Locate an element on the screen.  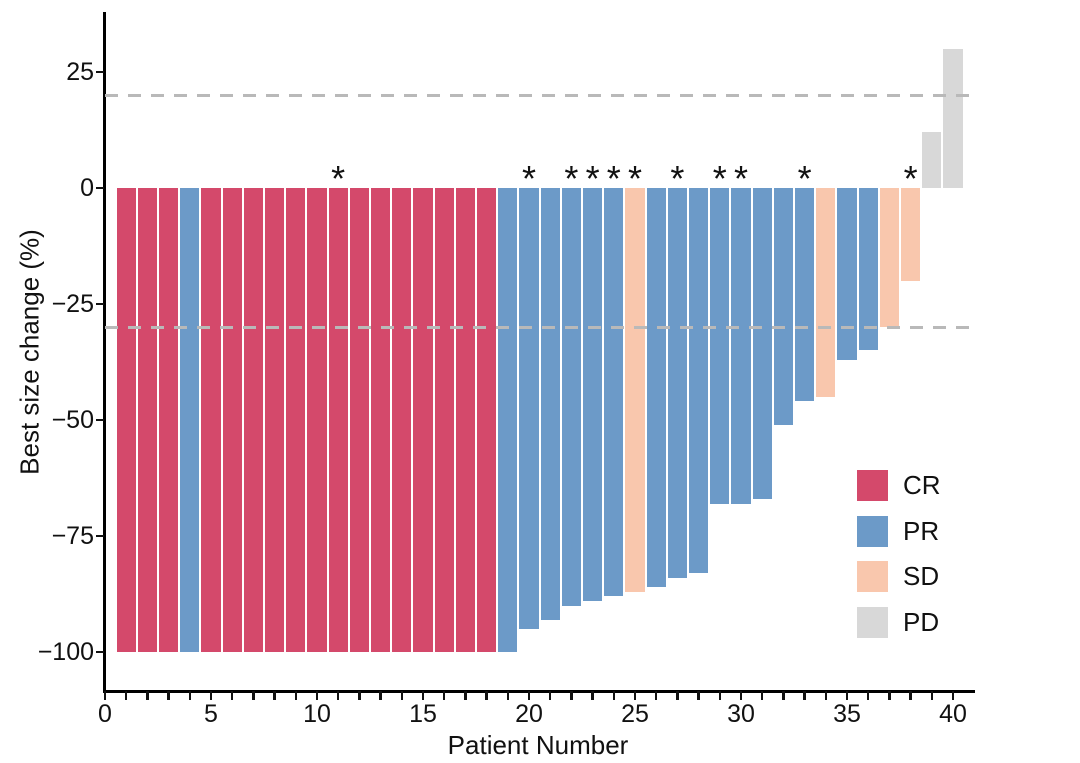
legend-label-CR: CR is located at coordinates (922, 485).